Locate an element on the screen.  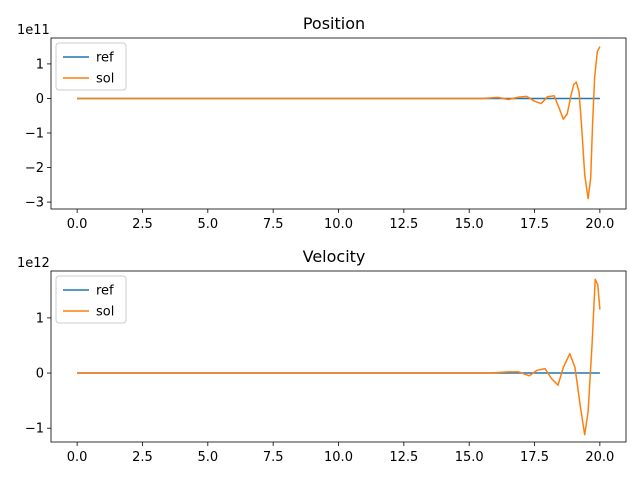
velocity-y-tick-label: −1 is located at coordinates (34, 429).